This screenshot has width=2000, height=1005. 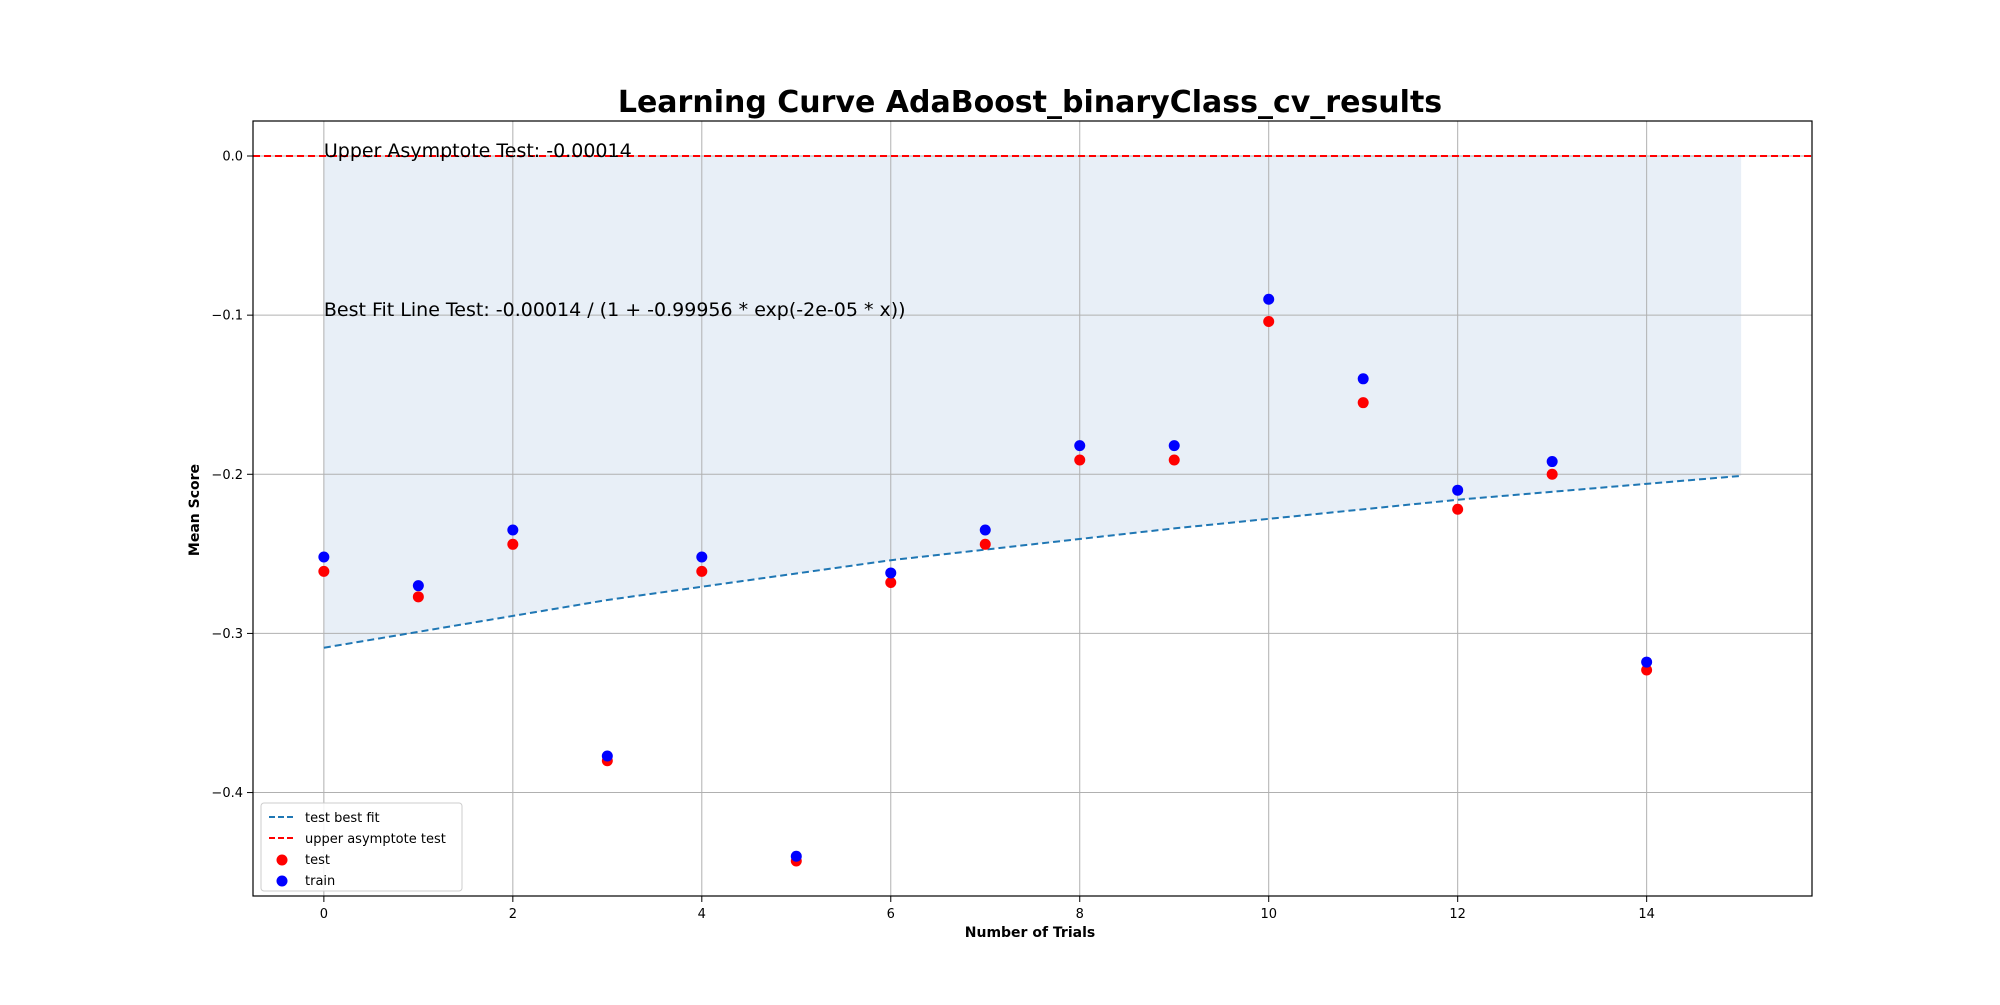 I want to click on x-axis-label: Number of Trials, so click(x=1030, y=933).